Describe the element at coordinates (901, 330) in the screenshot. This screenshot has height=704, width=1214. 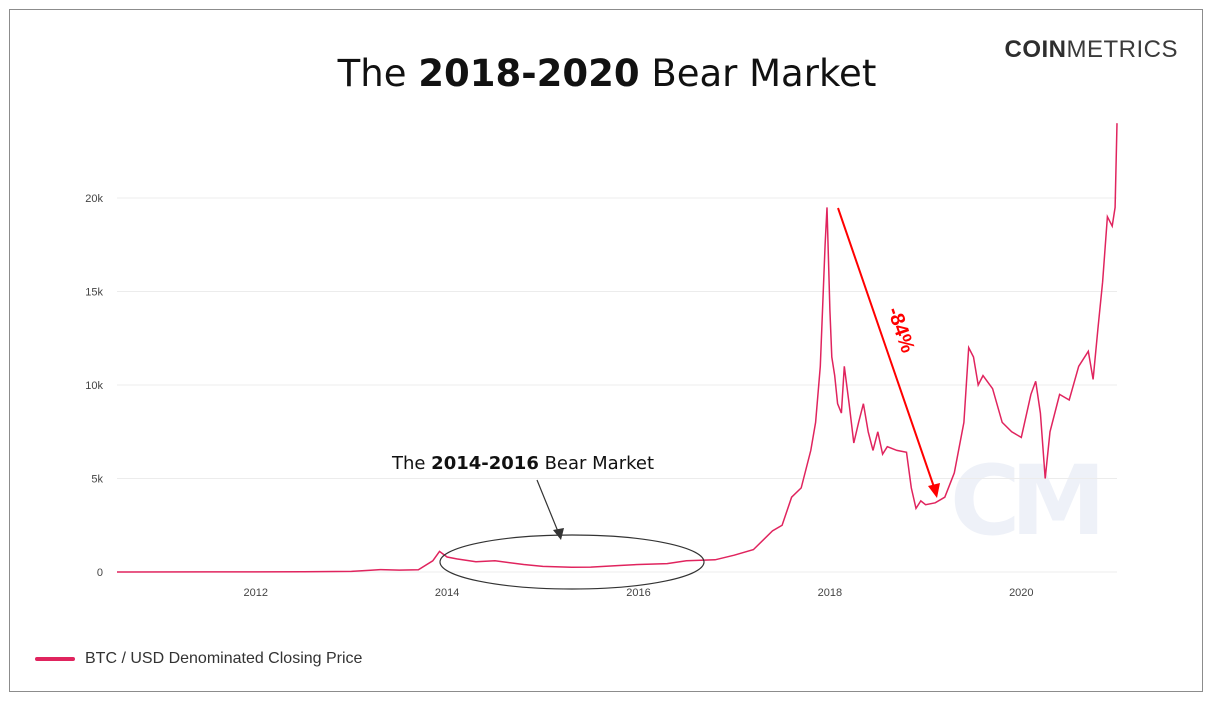
I see `drop-percent-label: -84%` at that location.